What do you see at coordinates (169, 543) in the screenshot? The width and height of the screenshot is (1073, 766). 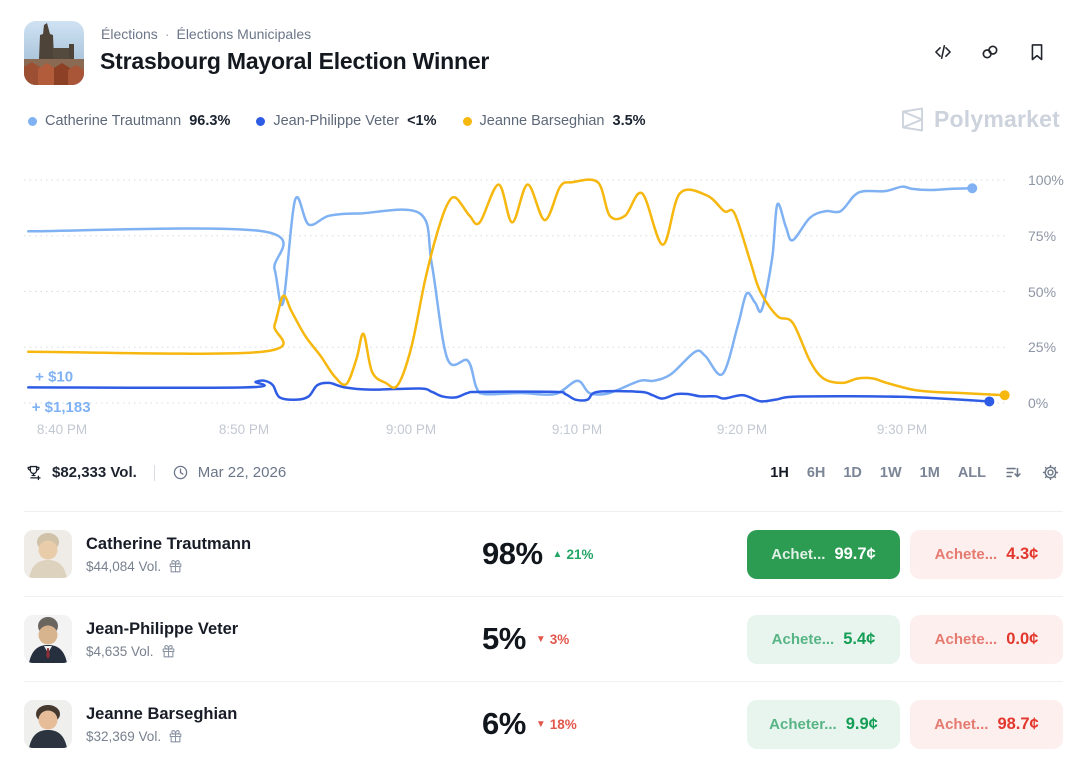 I see `outcome-name: Catherine Trautmann` at bounding box center [169, 543].